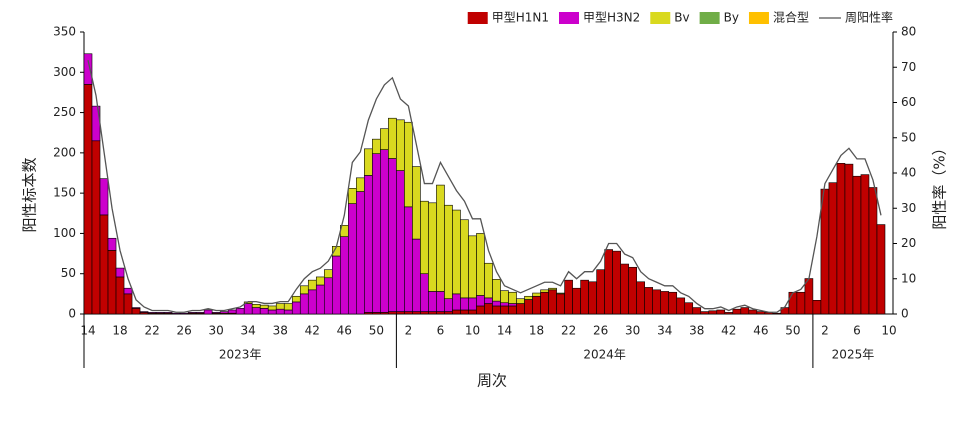  What do you see at coordinates (604, 355) in the screenshot?
I see `group-label: 2024年` at bounding box center [604, 355].